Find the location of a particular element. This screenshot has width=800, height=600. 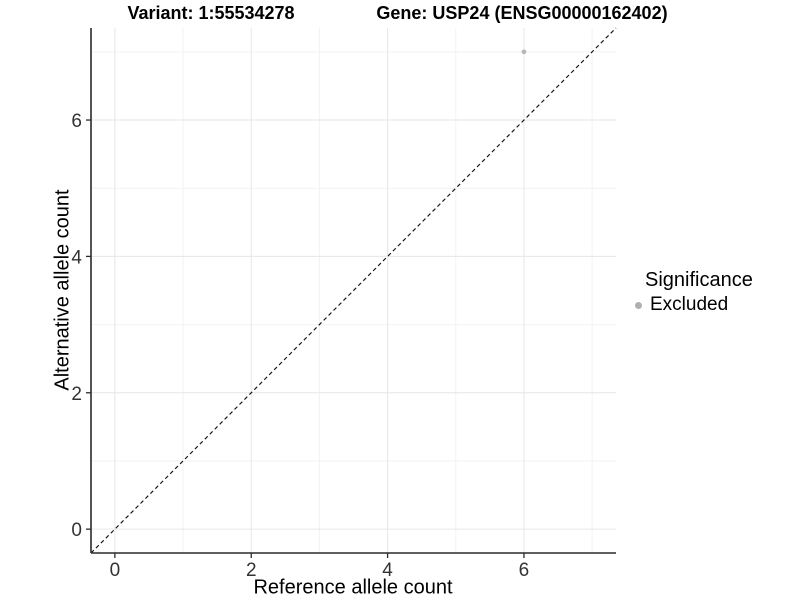

legend: Significance Excluded is located at coordinates (692, 292).